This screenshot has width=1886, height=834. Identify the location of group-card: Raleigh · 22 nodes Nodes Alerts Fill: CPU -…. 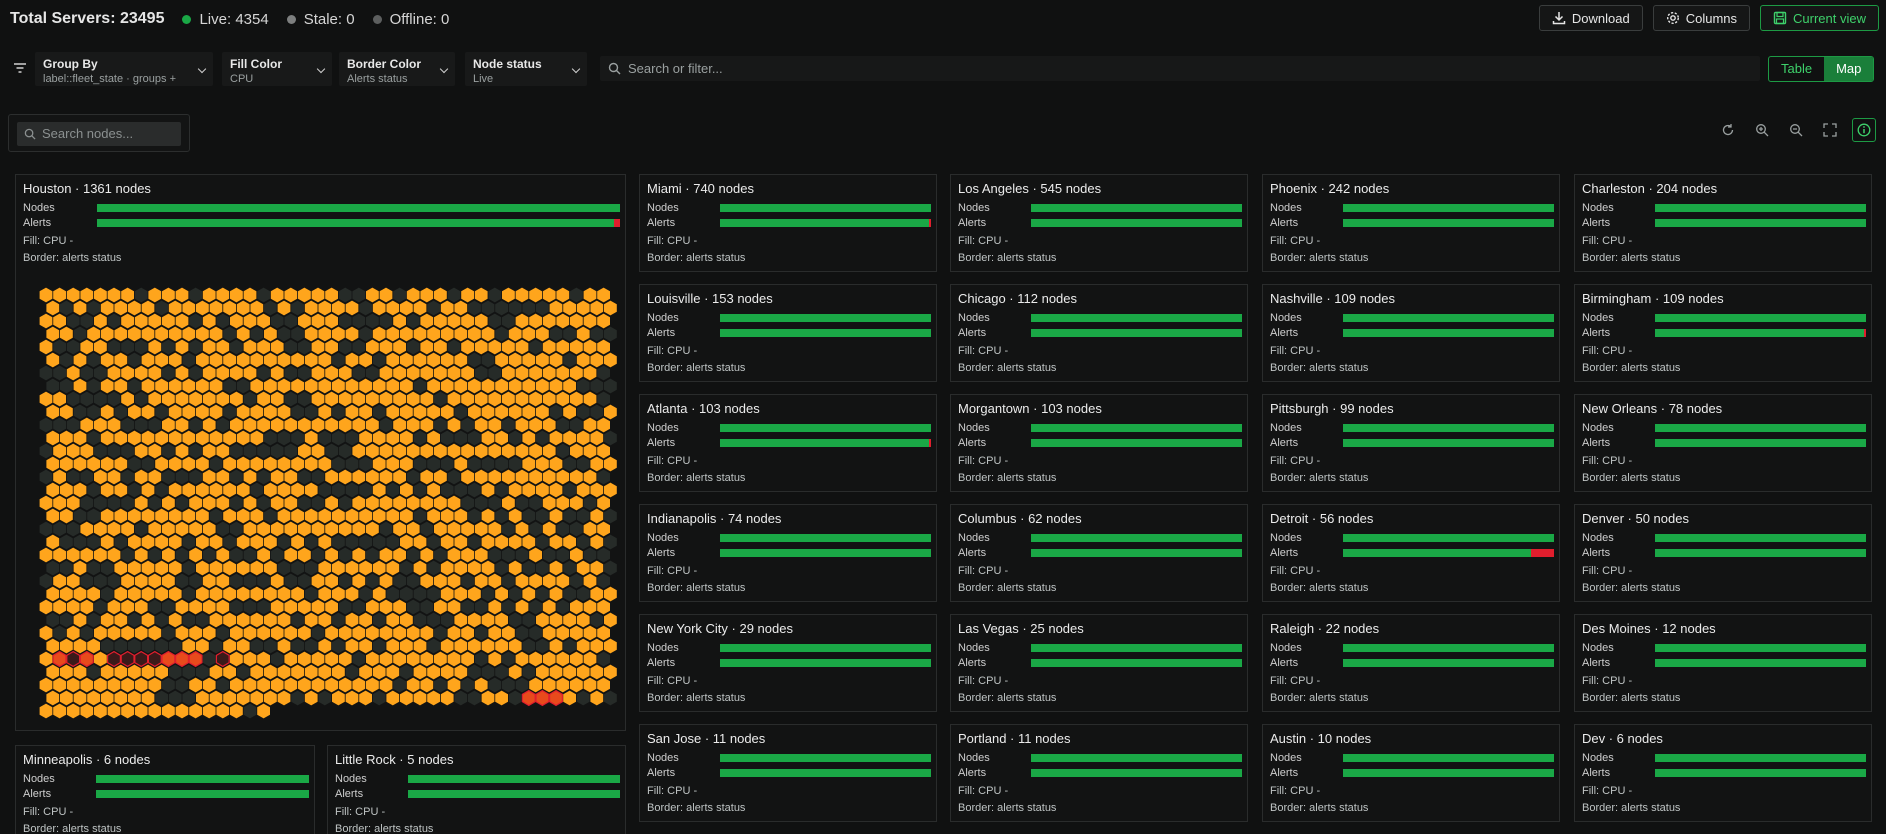
(1411, 663).